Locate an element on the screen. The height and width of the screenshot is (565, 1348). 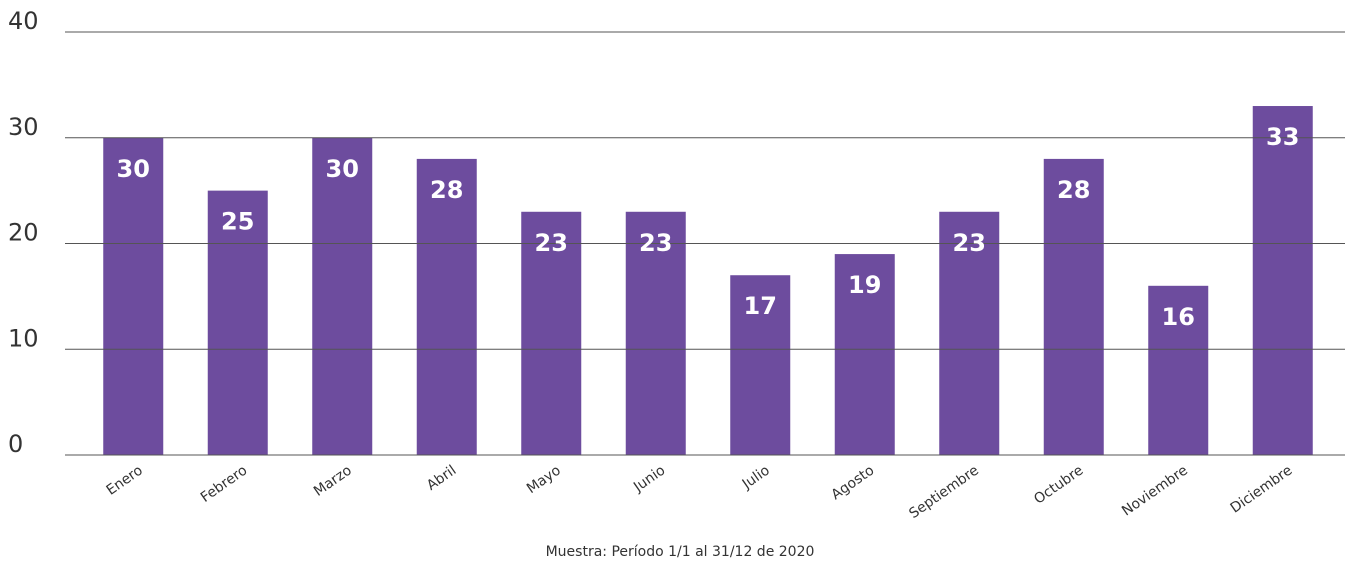
x-tick-label: Mayo is located at coordinates (544, 479).